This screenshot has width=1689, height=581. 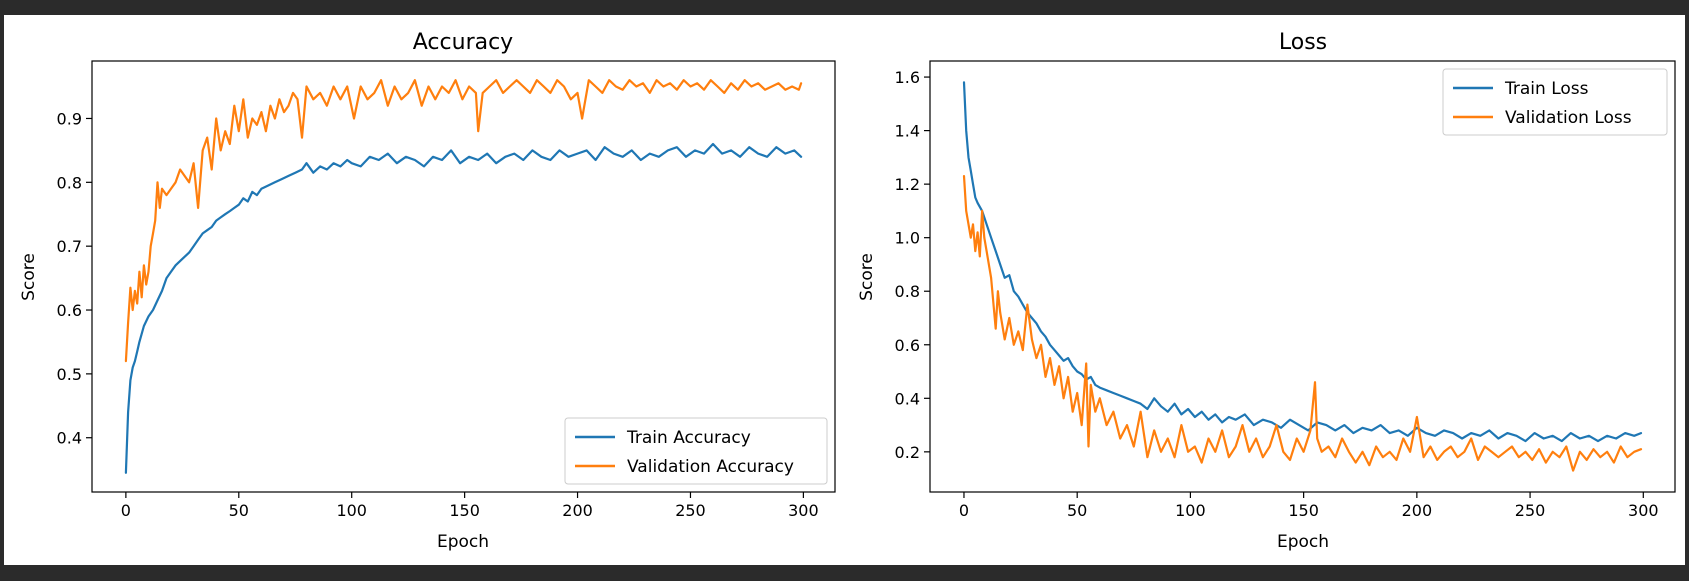 I want to click on y-tick-label: 1.0, so click(x=907, y=238).